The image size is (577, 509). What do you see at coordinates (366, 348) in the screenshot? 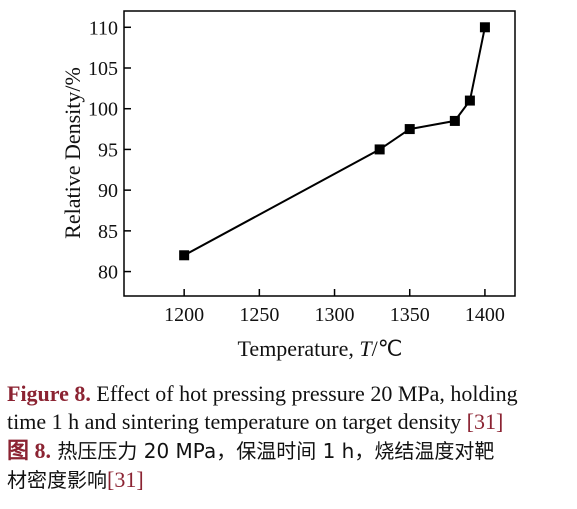
I see `x-axis-title-variable: T` at bounding box center [366, 348].